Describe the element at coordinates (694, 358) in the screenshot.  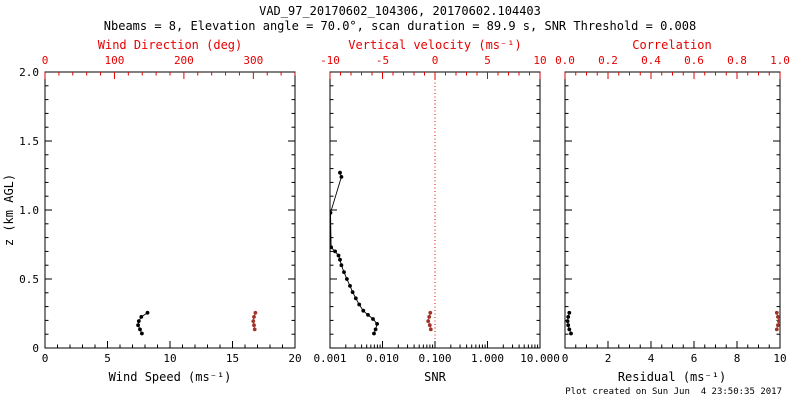
I see `svg-text: 6` at that location.